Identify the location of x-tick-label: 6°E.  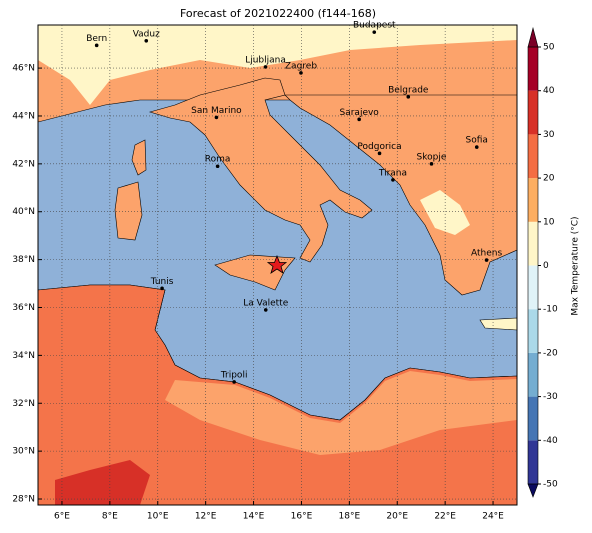
(62, 517).